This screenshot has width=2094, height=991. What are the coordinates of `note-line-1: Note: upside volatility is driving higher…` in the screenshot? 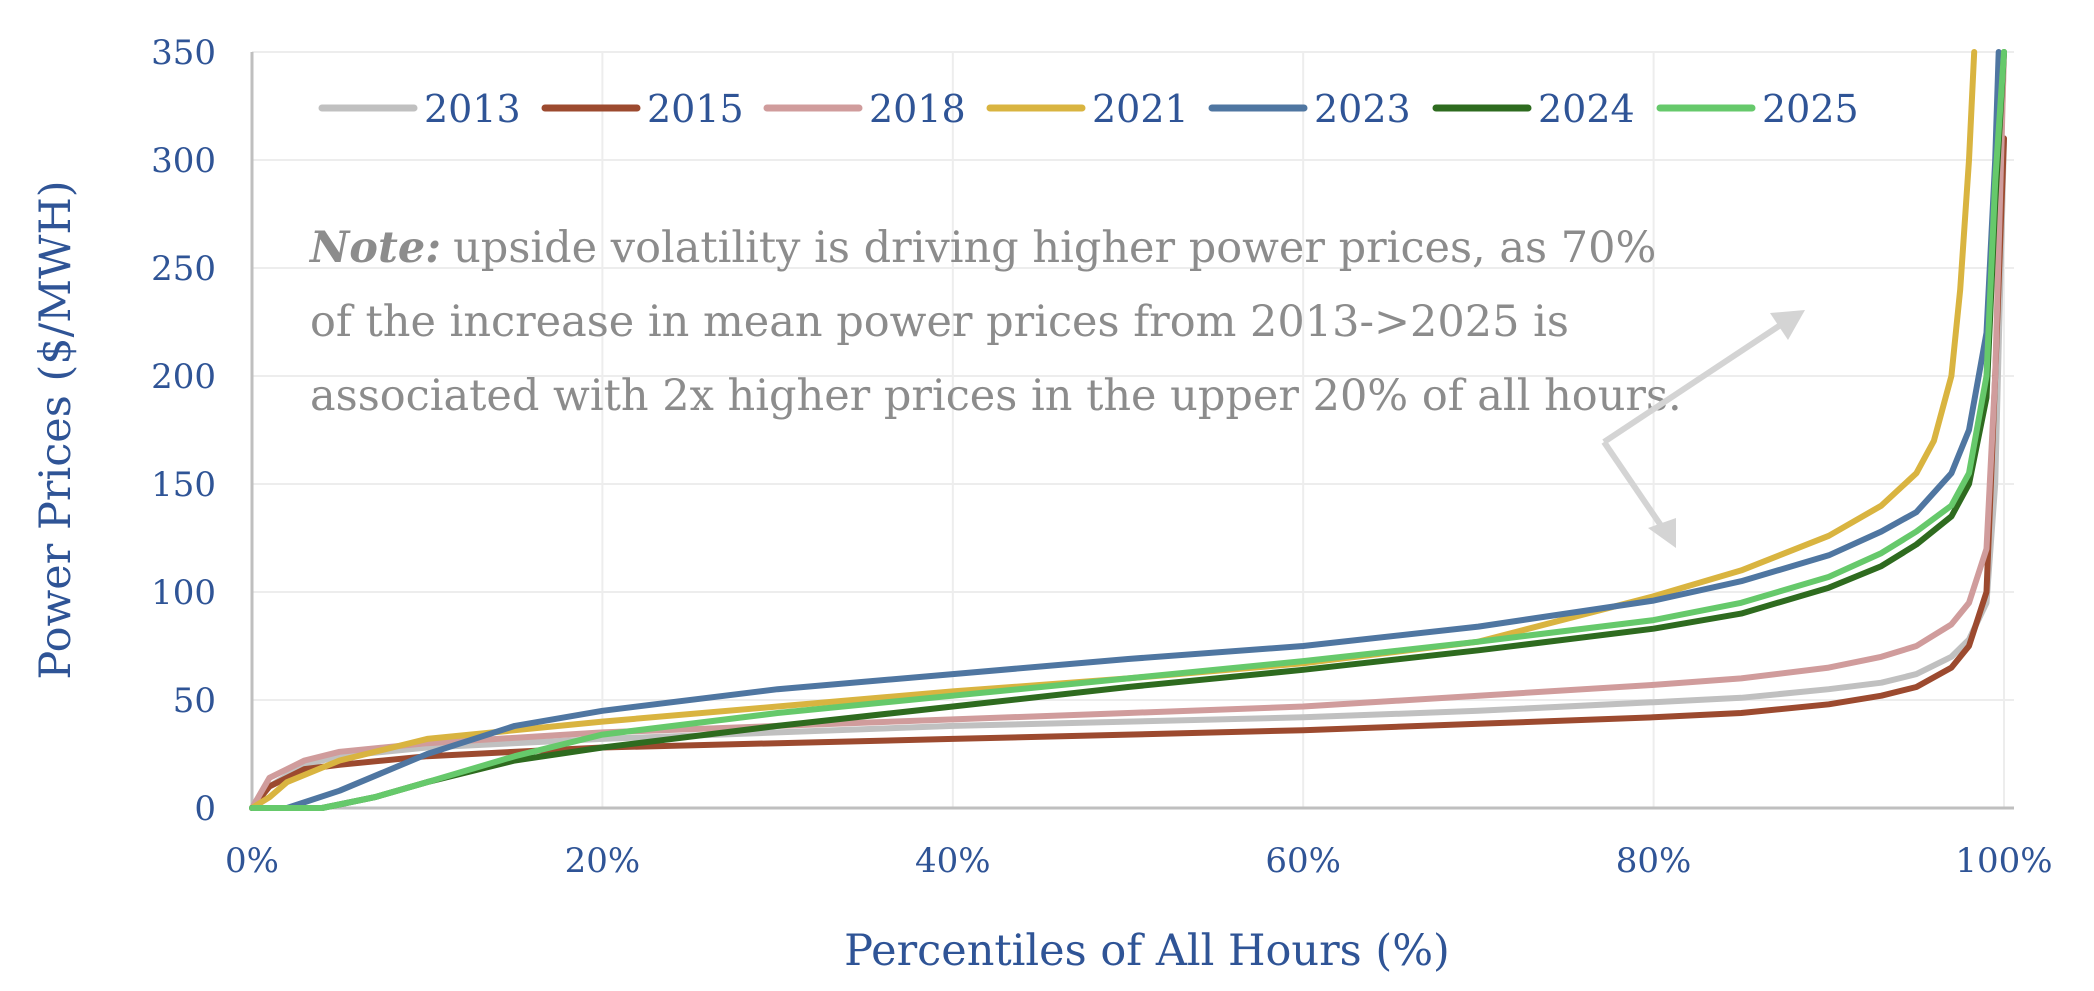 It's located at (982, 248).